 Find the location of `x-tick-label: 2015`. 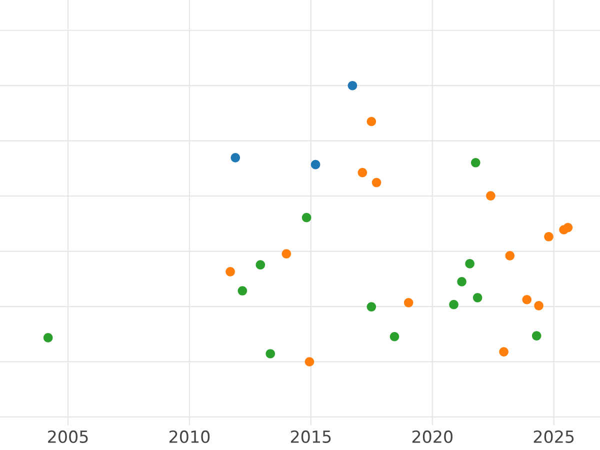

x-tick-label: 2015 is located at coordinates (310, 437).